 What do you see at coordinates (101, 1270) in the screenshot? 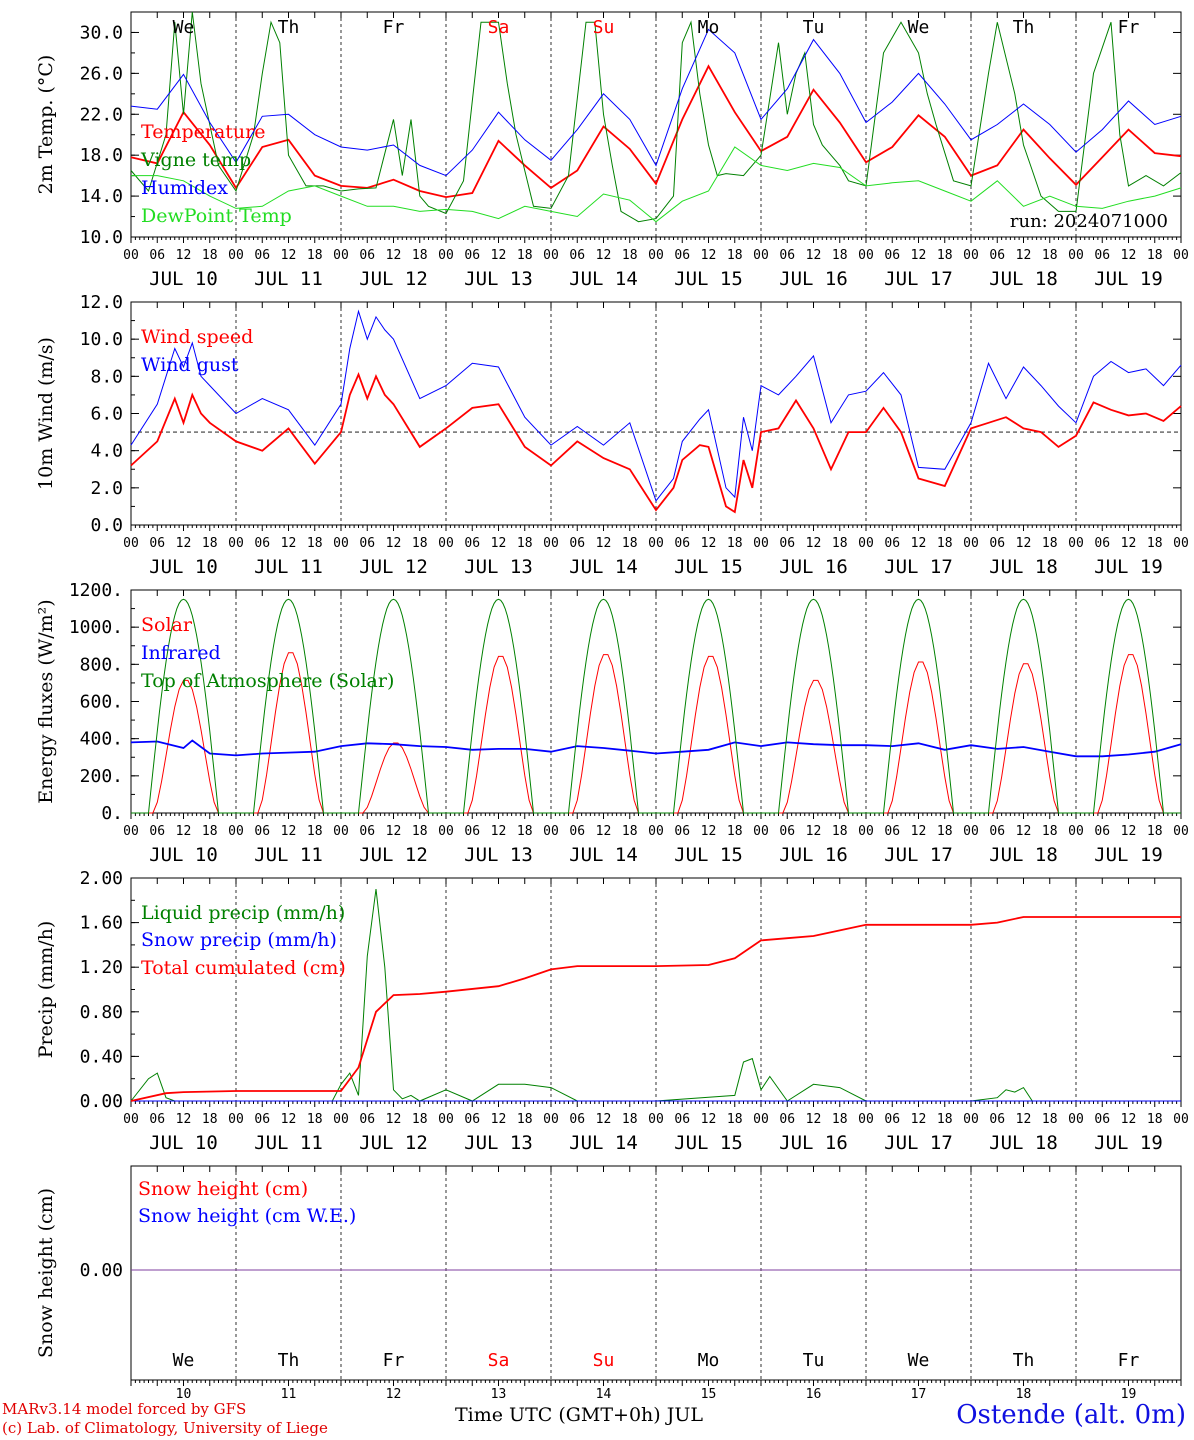
I see `y-tick-label: 0.00` at bounding box center [101, 1270].